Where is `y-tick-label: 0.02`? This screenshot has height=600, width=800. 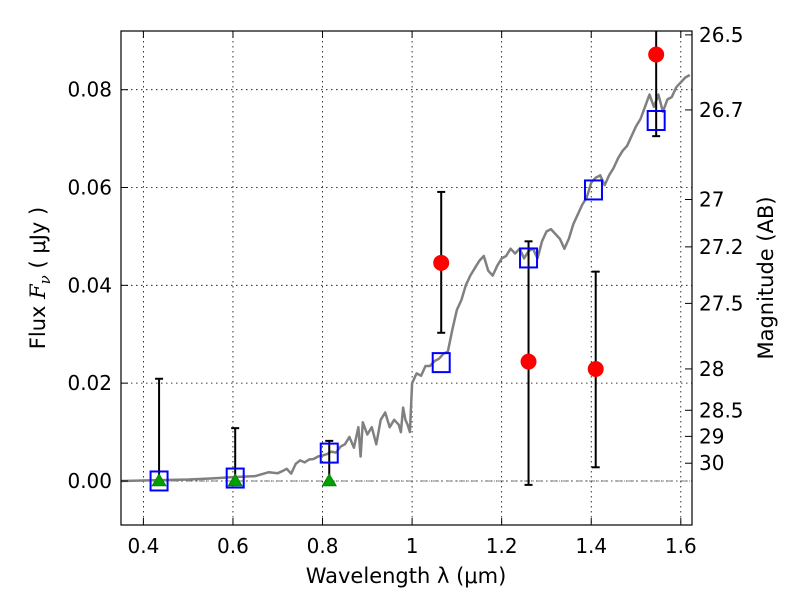
y-tick-label: 0.02 is located at coordinates (89, 383).